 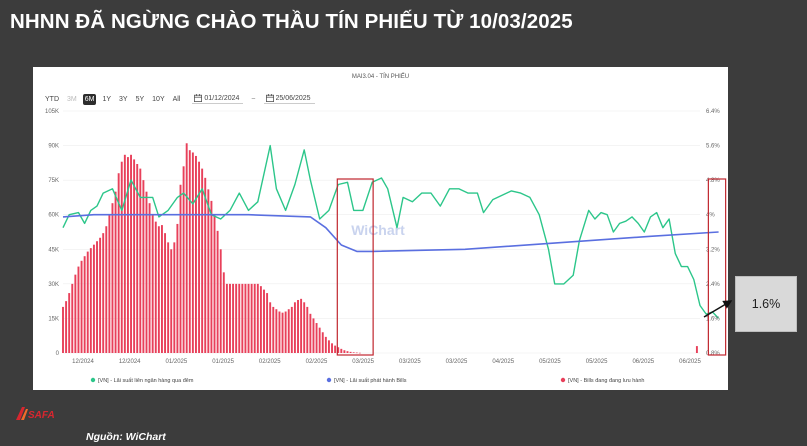 What do you see at coordinates (158, 99) in the screenshot?
I see `range-button-10y: 10Y` at bounding box center [158, 99].